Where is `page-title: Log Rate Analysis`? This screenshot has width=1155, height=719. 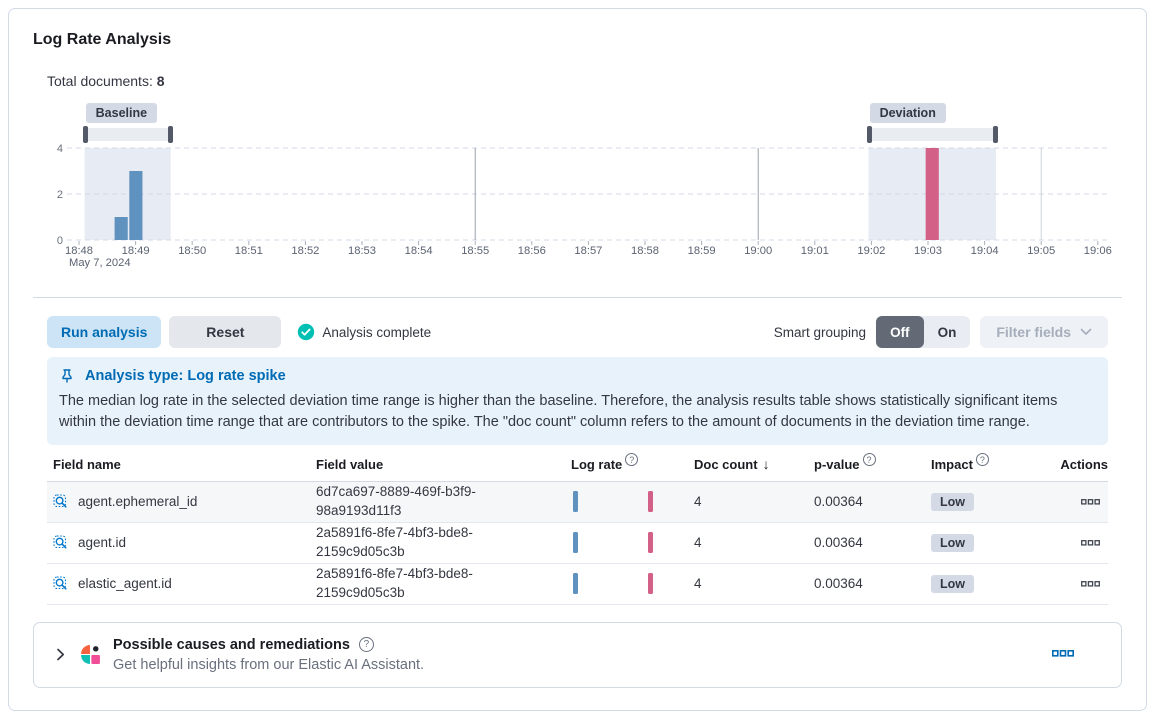
page-title: Log Rate Analysis is located at coordinates (102, 39).